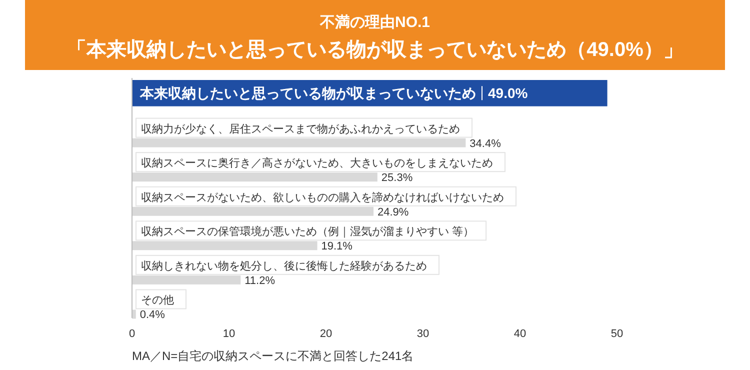  Describe the element at coordinates (397, 178) in the screenshot. I see `value-label: 25.3%` at that location.